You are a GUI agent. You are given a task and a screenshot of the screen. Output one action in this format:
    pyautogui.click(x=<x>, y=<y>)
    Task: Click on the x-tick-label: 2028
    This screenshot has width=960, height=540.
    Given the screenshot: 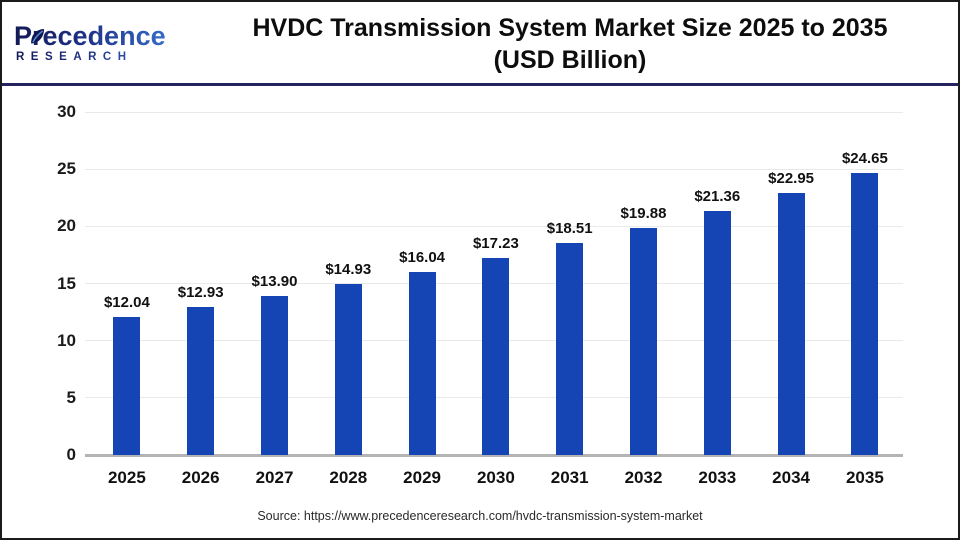 What is the action you would take?
    pyautogui.click(x=348, y=477)
    